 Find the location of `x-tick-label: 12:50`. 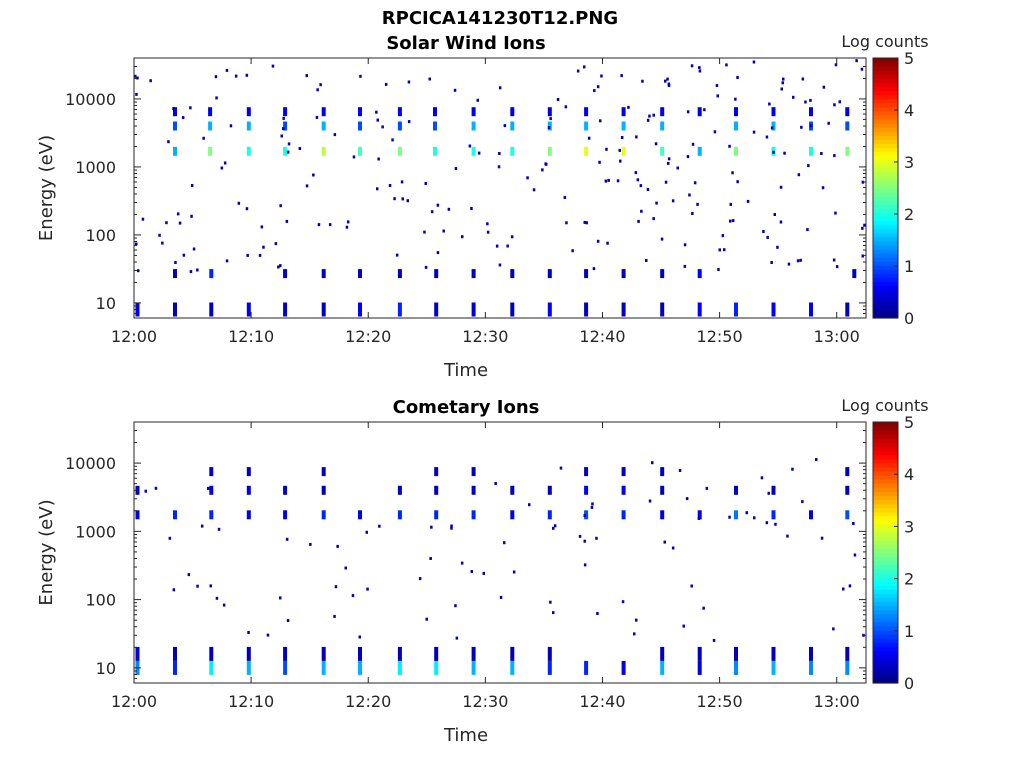

x-tick-label: 12:50 is located at coordinates (720, 701).